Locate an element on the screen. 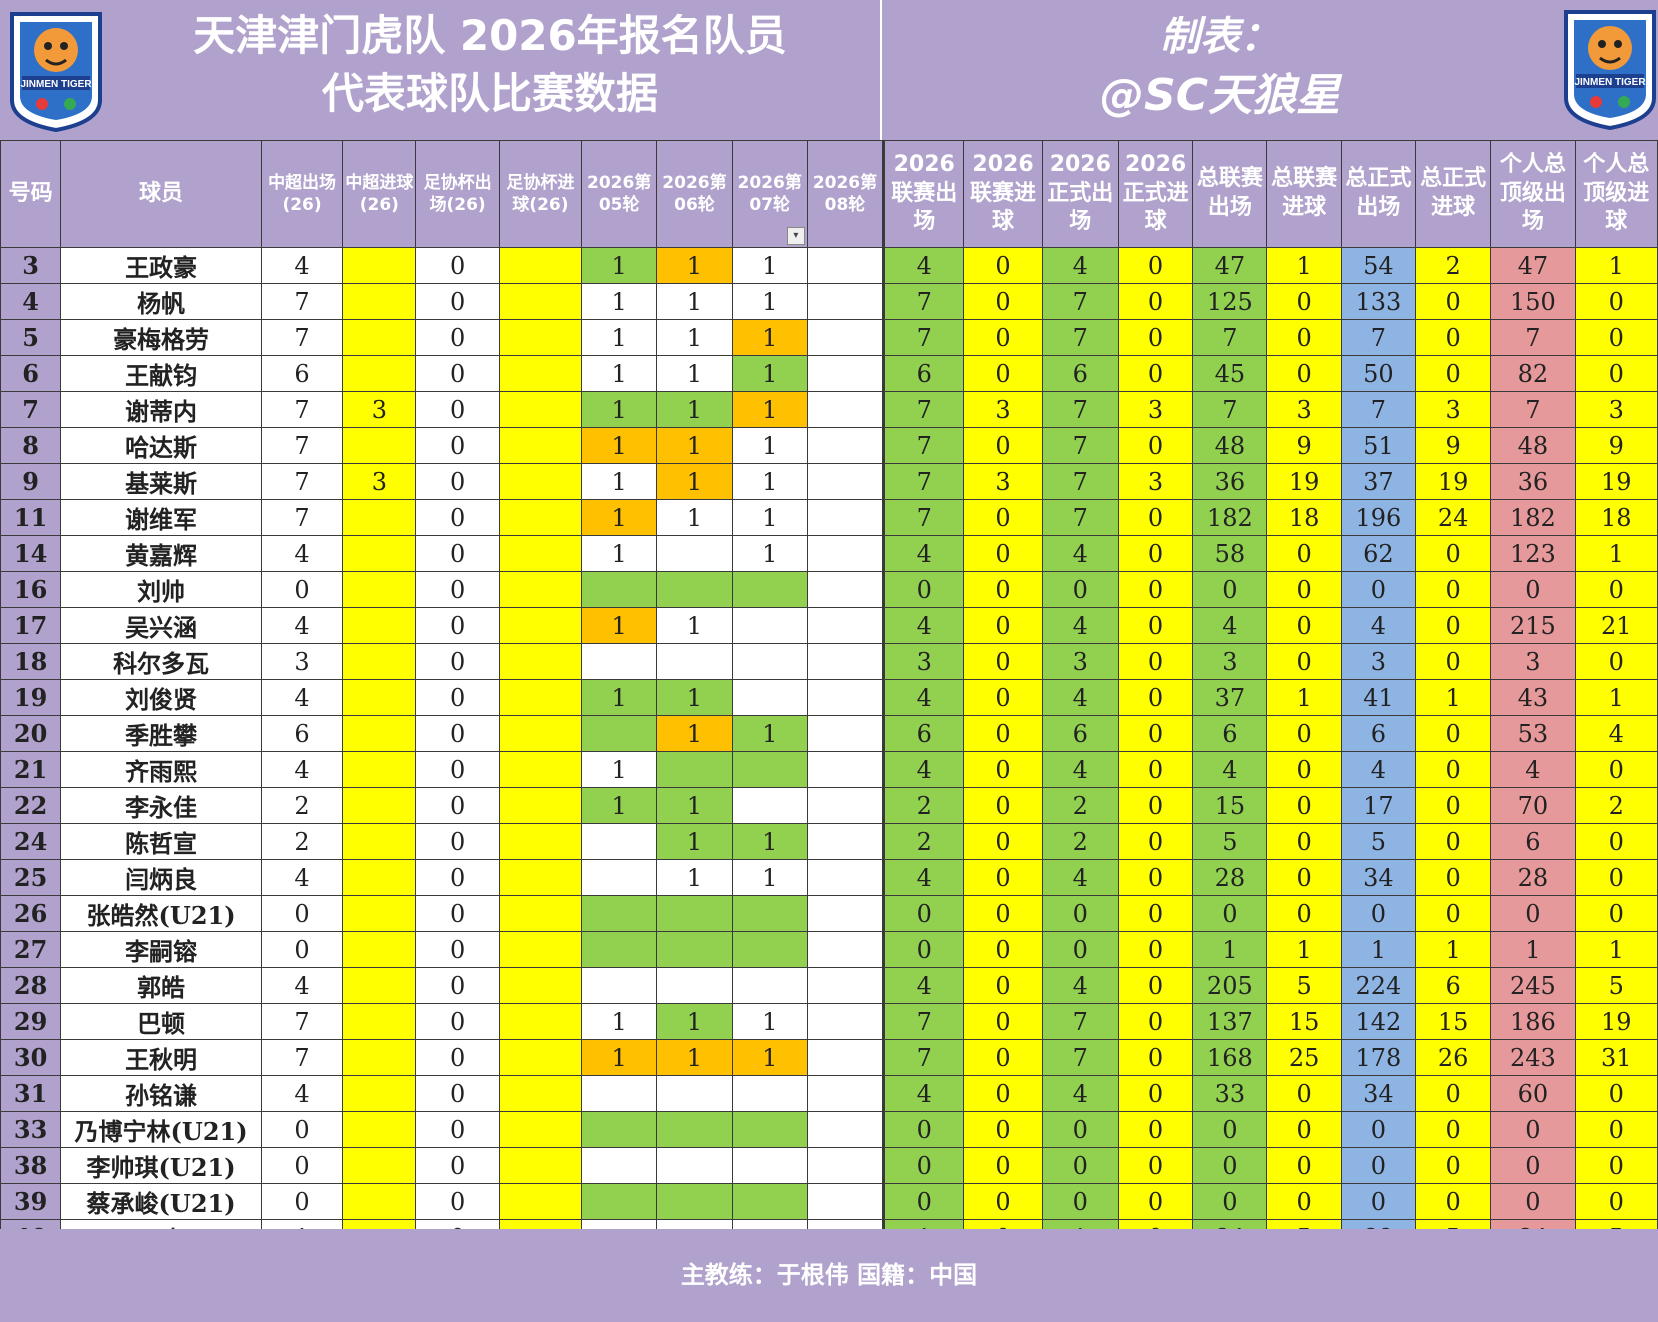 The height and width of the screenshot is (1322, 1658). table-row: 33 乃博宁林(U21) 0 0 0 0 0 0 0 0 0 0 0 0 is located at coordinates (829, 1129).